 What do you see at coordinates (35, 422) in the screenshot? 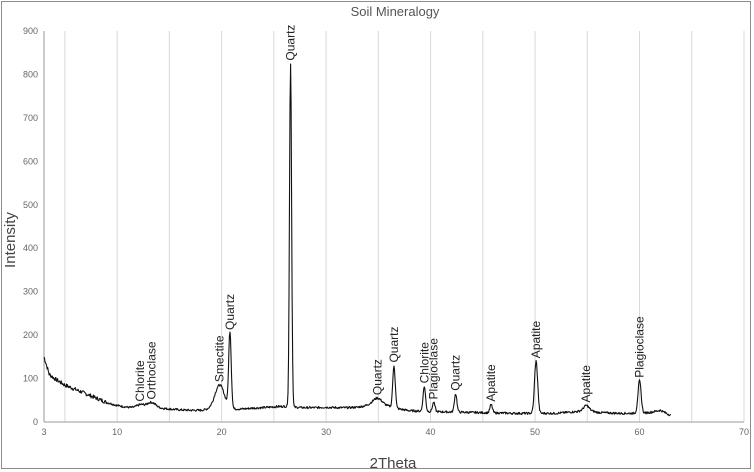
I see `y-tick-label: 0` at bounding box center [35, 422].